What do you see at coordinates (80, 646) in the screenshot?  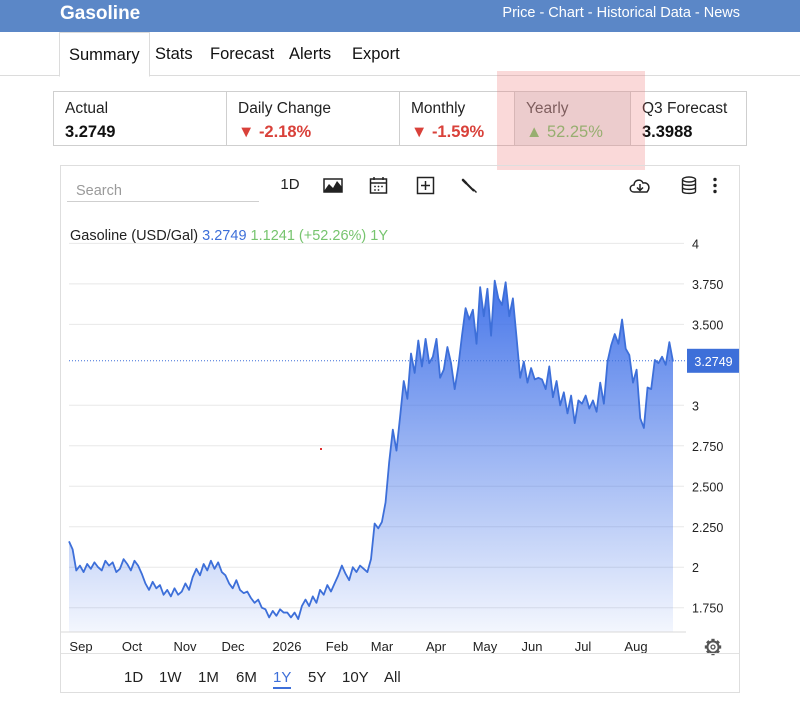 I see `x-tick-label: Sep` at bounding box center [80, 646].